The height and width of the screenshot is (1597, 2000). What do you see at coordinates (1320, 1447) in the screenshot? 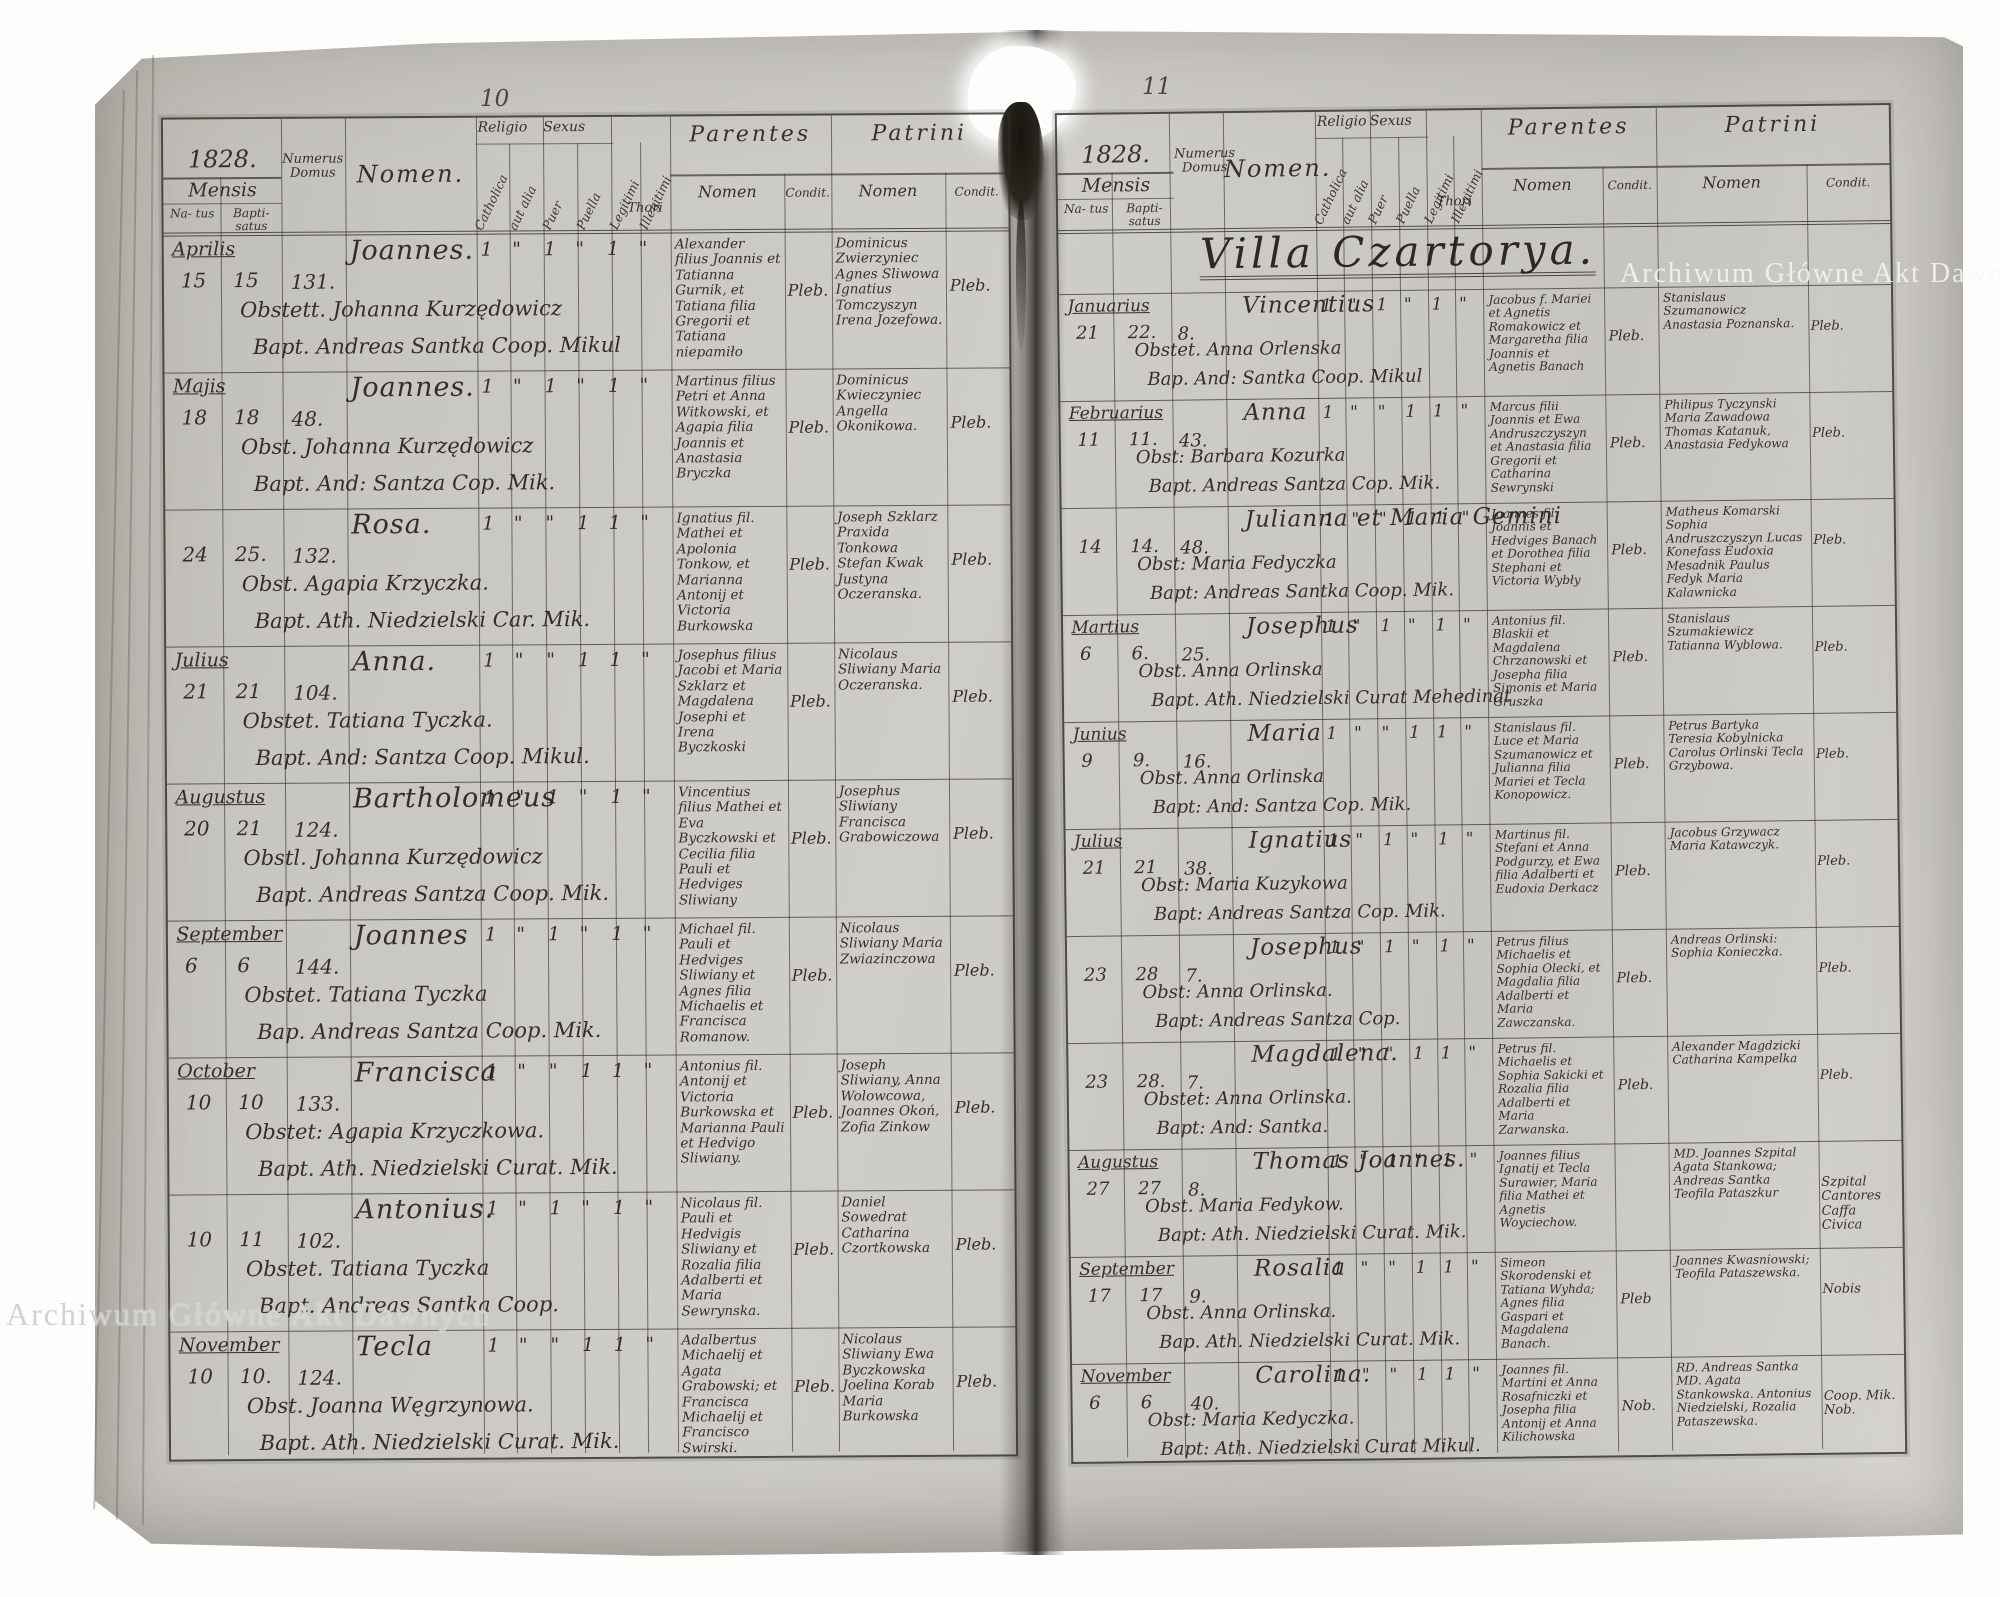
I see `entry-baptizer-line: Bapt: Ath. Niedzielski Curat Mikul.` at bounding box center [1320, 1447].